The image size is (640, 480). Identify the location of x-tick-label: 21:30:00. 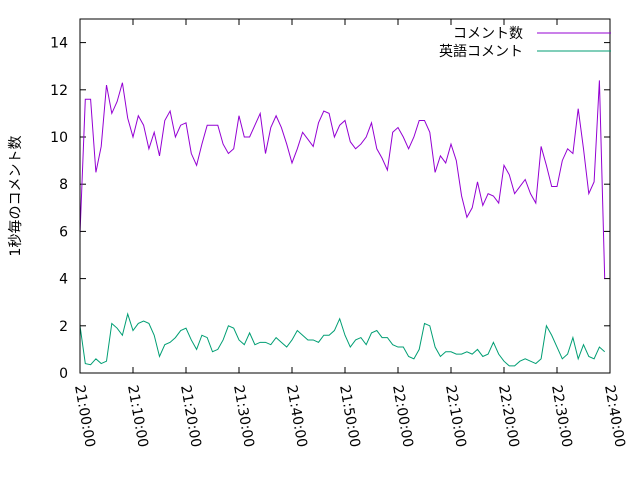
(243, 416).